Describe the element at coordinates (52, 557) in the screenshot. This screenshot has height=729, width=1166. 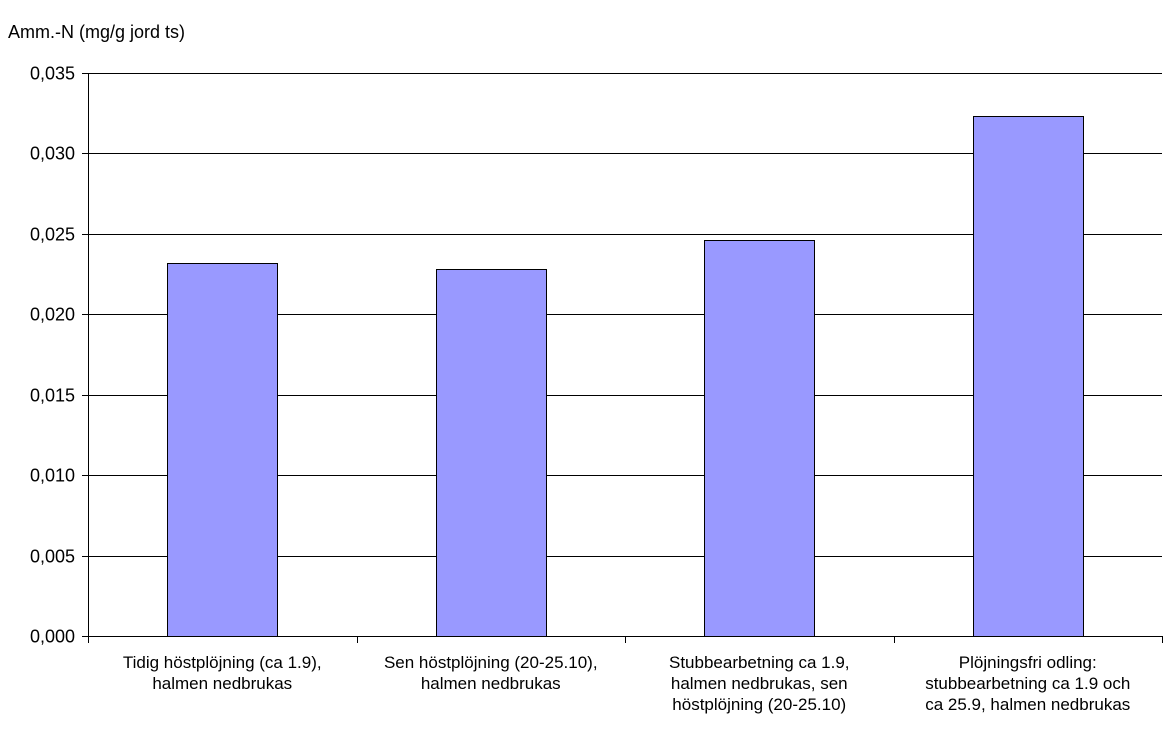
I see `y-tick-label: 0,005` at that location.